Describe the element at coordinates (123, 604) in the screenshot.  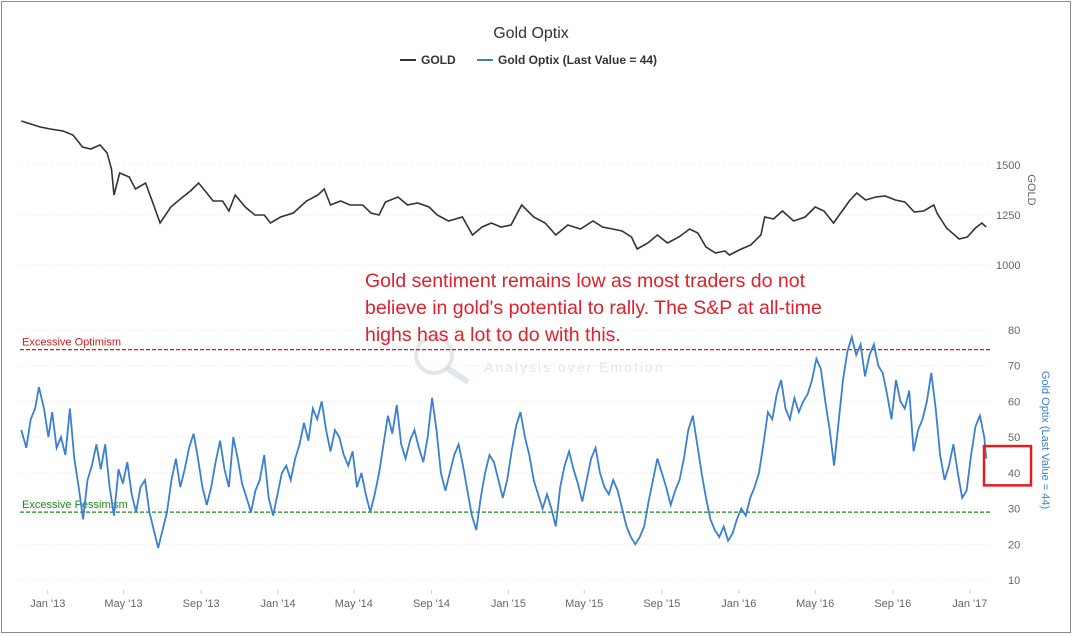
I see `x-tick-label: May '13` at that location.